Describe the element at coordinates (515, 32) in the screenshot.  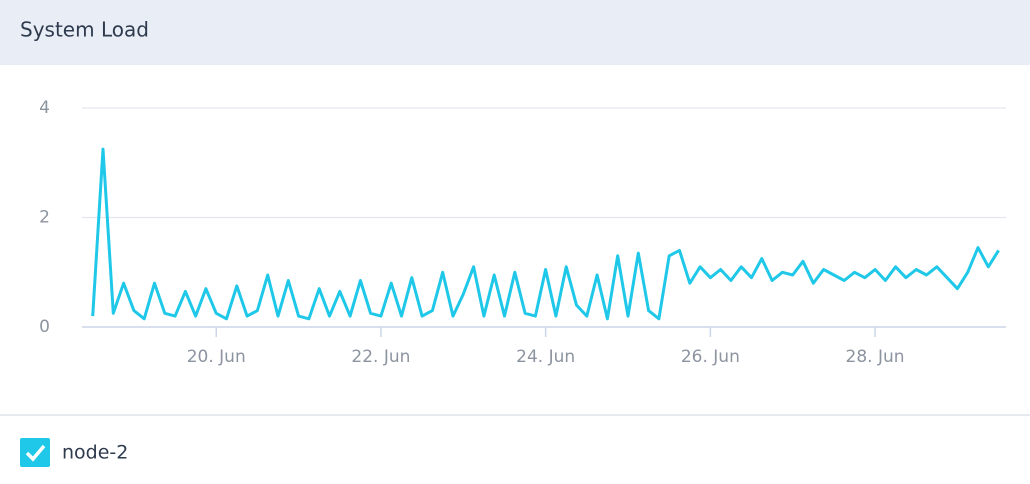
I see `header` at that location.